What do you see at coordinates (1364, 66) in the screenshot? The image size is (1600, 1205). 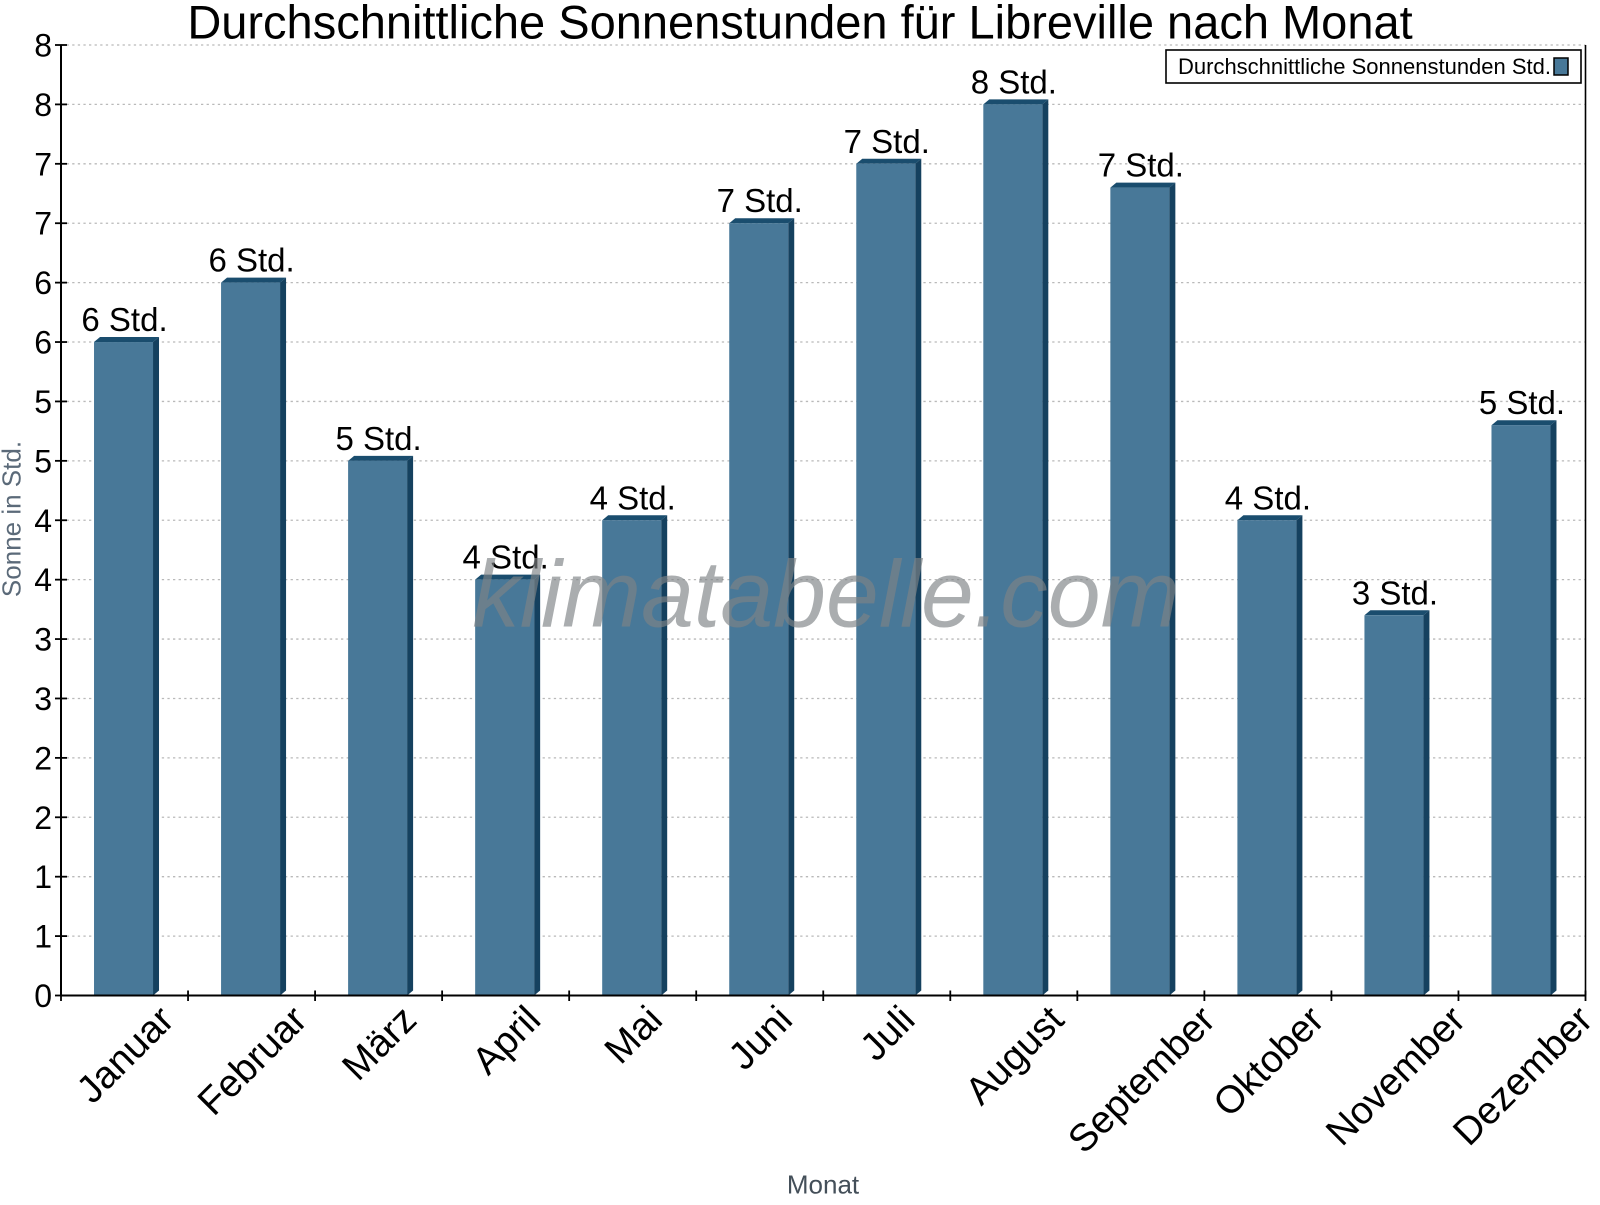 I see `svg-text:Durchschnittliche Sonnenstunde: Durchschnittliche Sonnenstunden Std.` at bounding box center [1364, 66].